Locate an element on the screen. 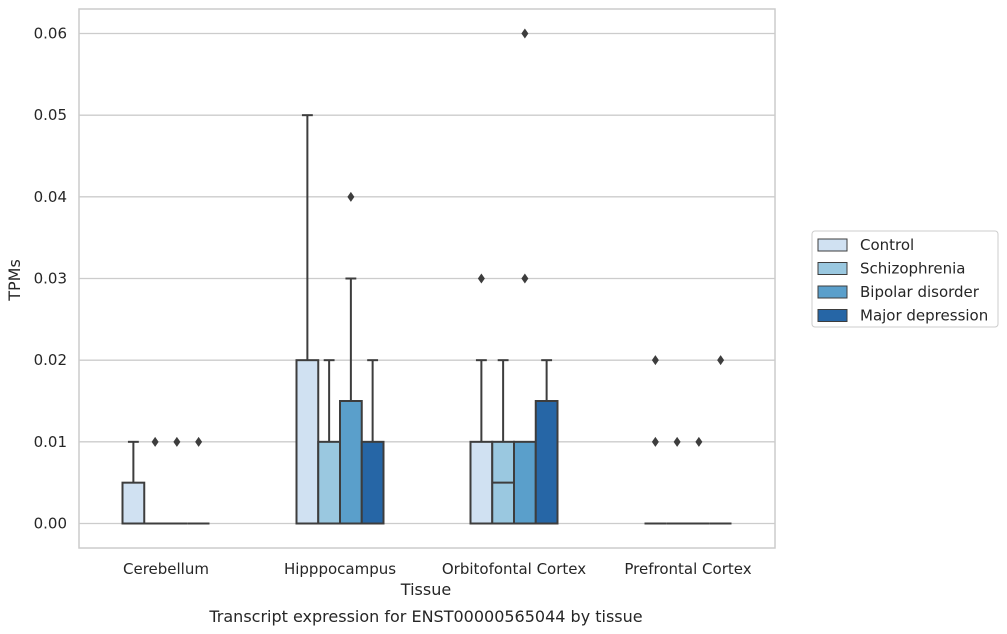 The height and width of the screenshot is (634, 1007). y-axis-ticks: 0.00 0.01 0.02 0.03 0.04 0.05 0.06 is located at coordinates (50, 279).